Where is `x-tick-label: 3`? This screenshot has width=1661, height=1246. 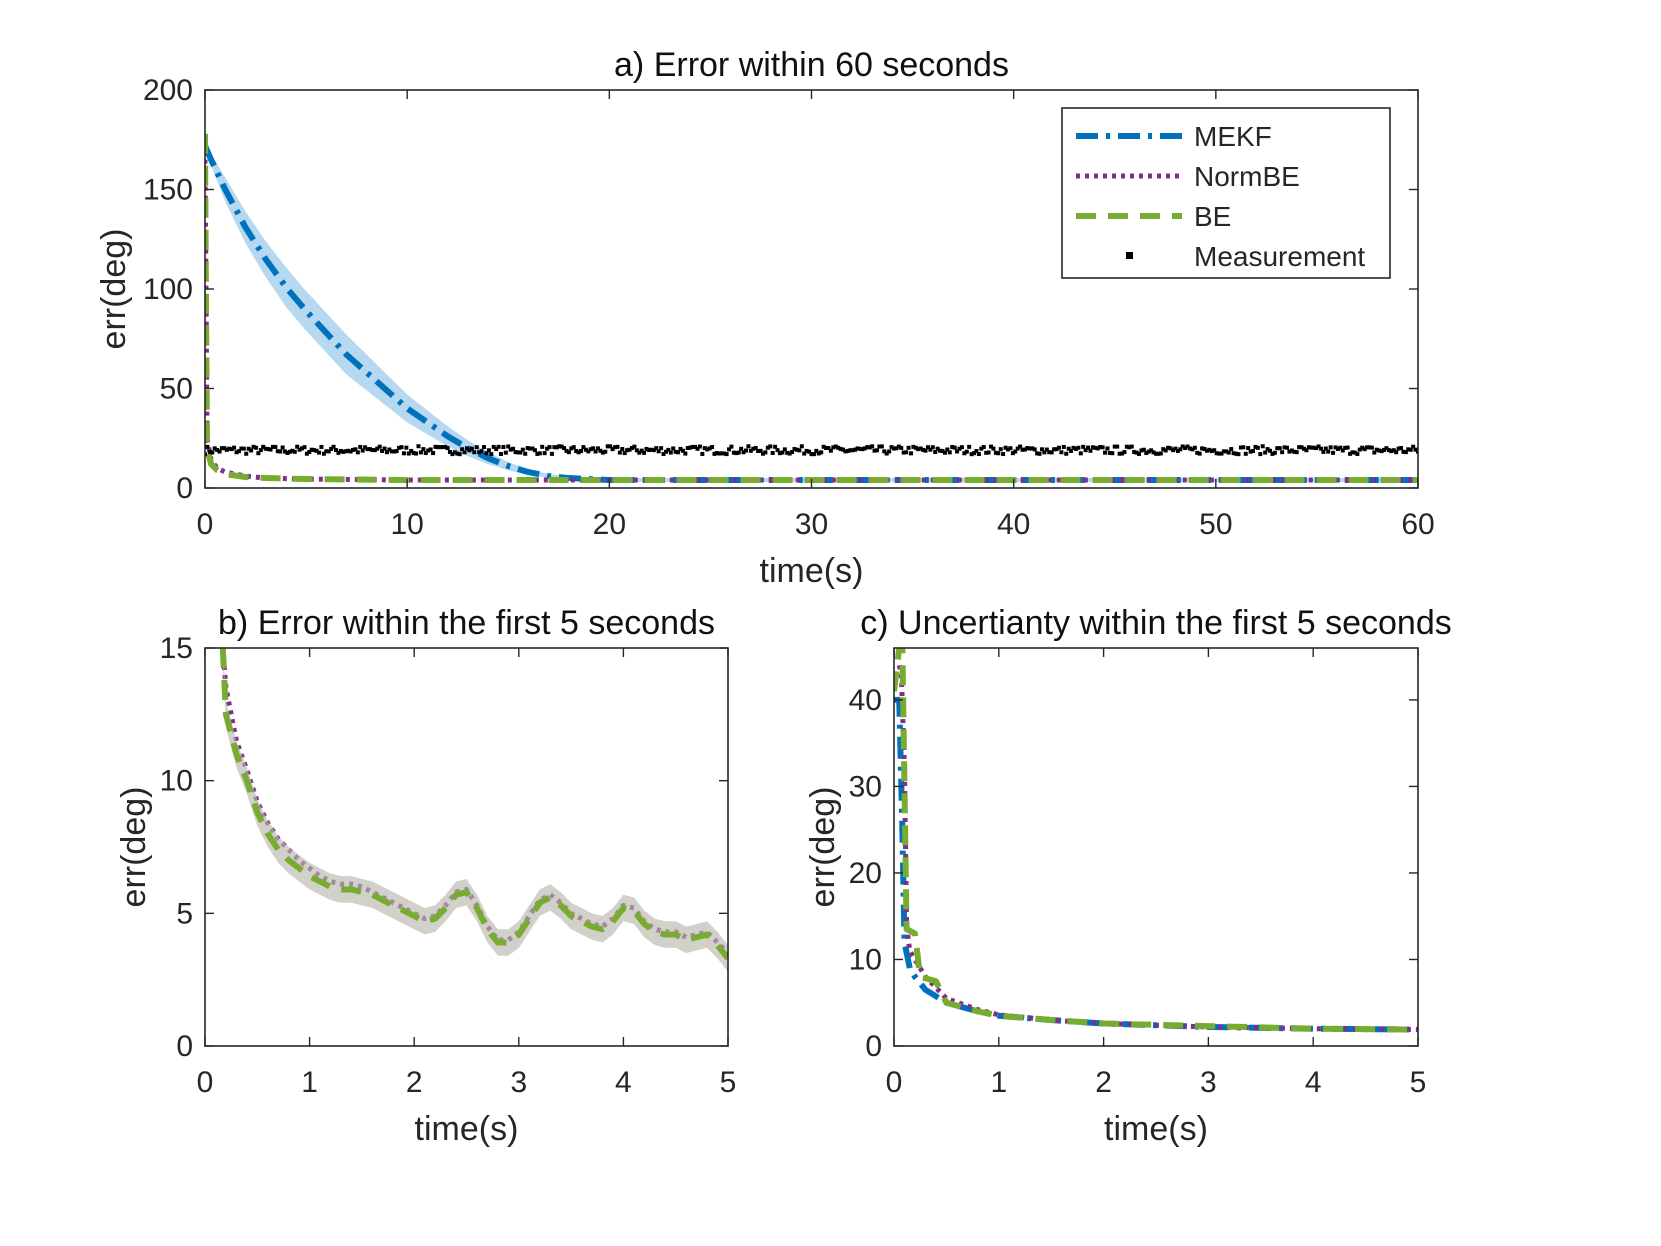 x-tick-label: 3 is located at coordinates (518, 1082).